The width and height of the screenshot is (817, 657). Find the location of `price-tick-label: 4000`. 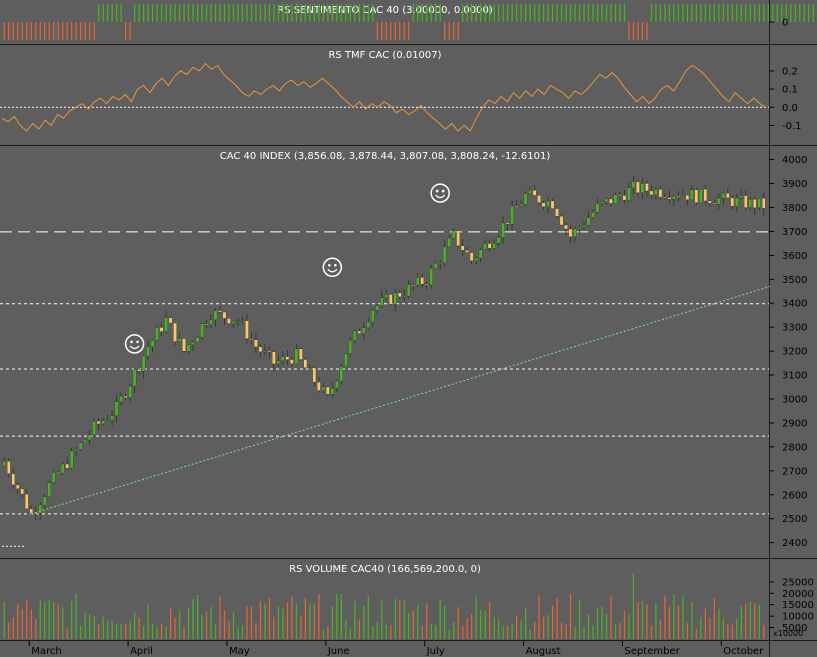

price-tick-label: 4000 is located at coordinates (794, 160).